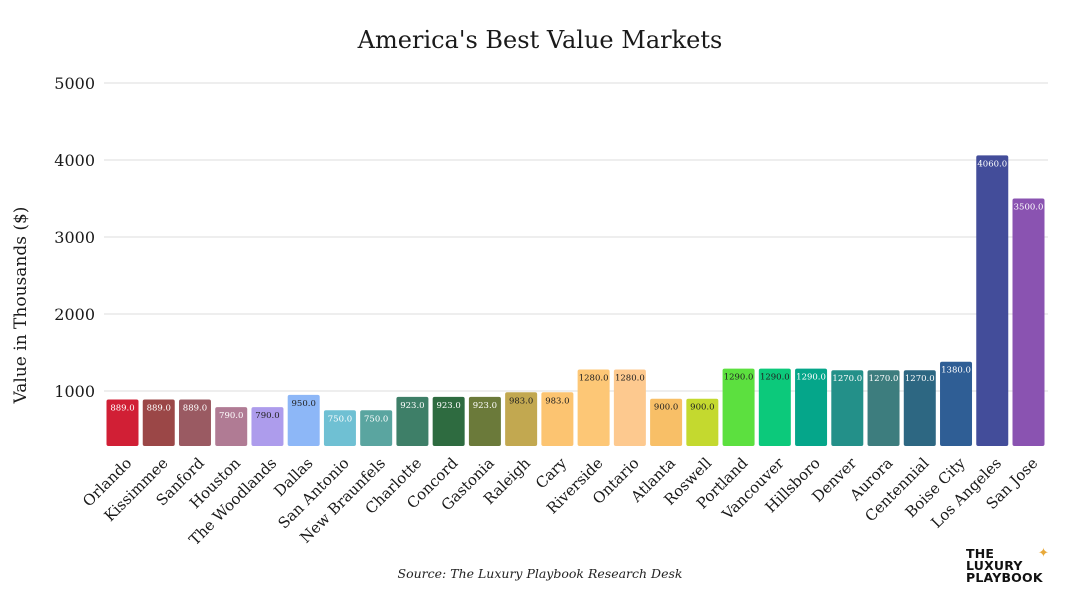  What do you see at coordinates (1004, 577) in the screenshot?
I see `logo-line-3: PLAYBOOK` at bounding box center [1004, 577].